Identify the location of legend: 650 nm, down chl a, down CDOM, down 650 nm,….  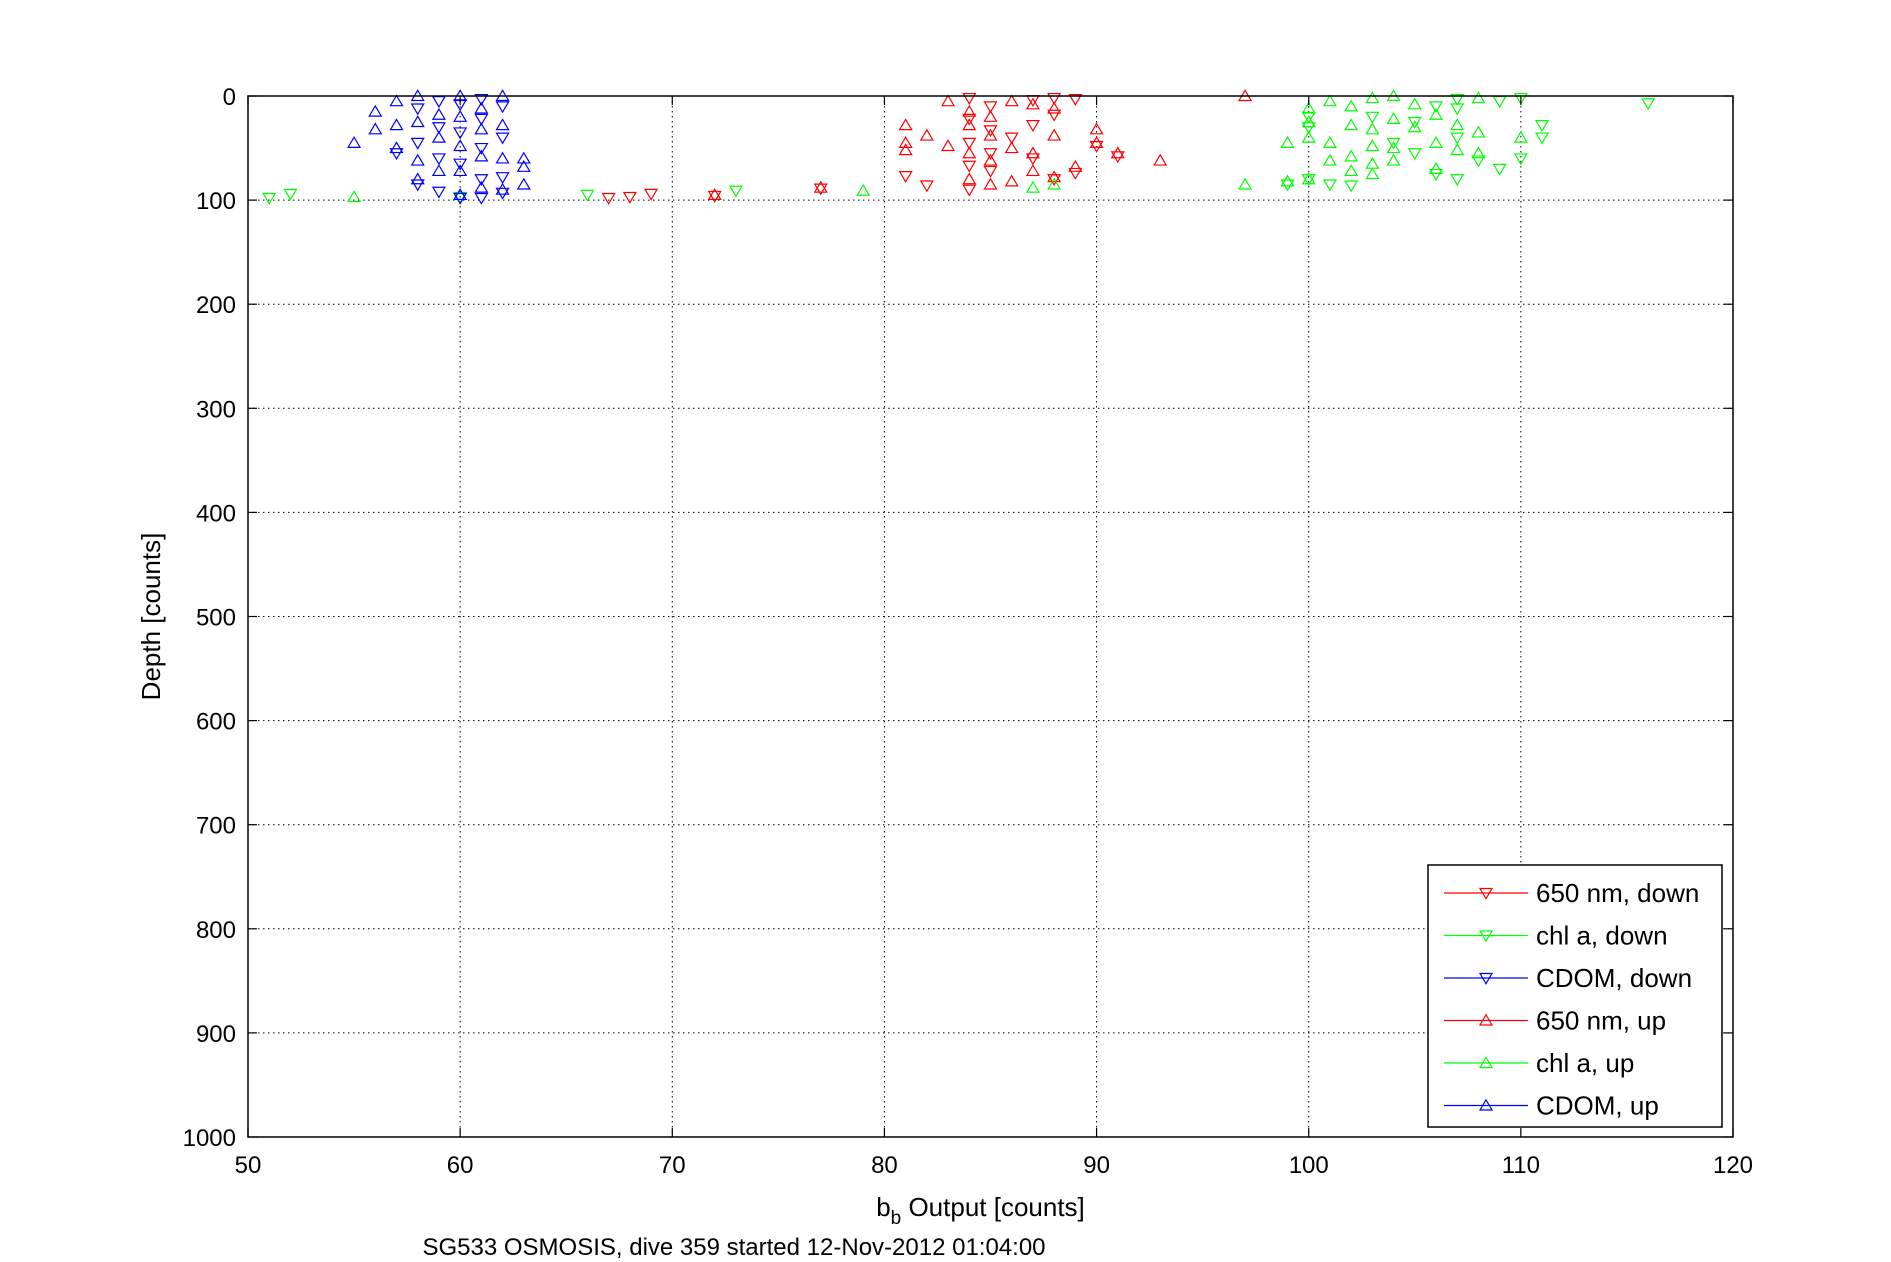
(1575, 996).